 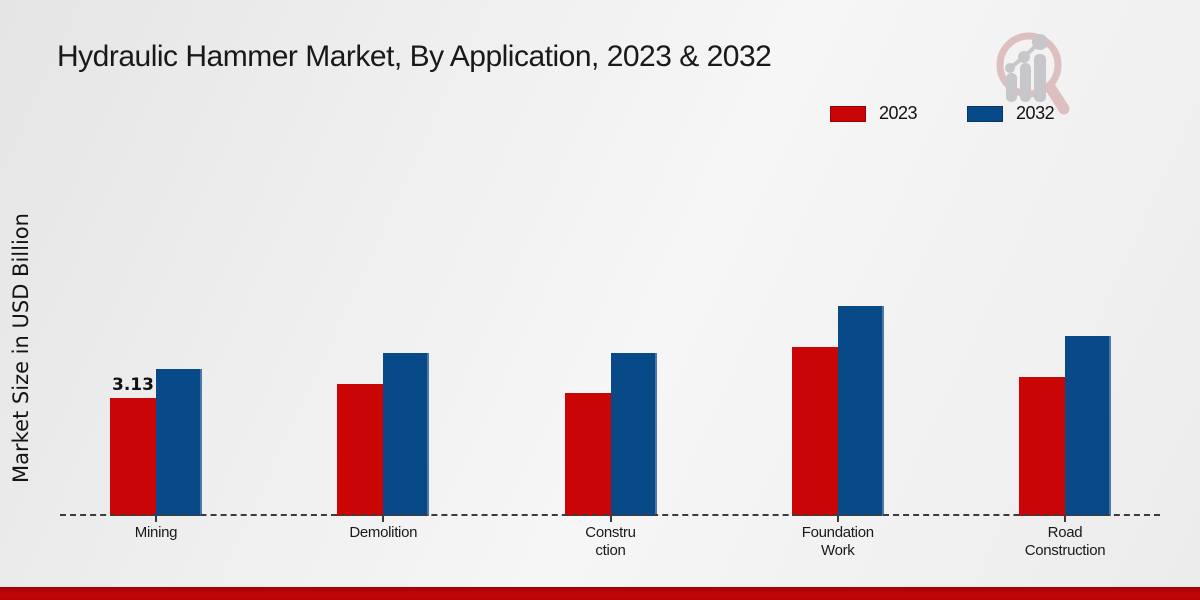 I want to click on legend: 2023 2032, so click(x=942, y=113).